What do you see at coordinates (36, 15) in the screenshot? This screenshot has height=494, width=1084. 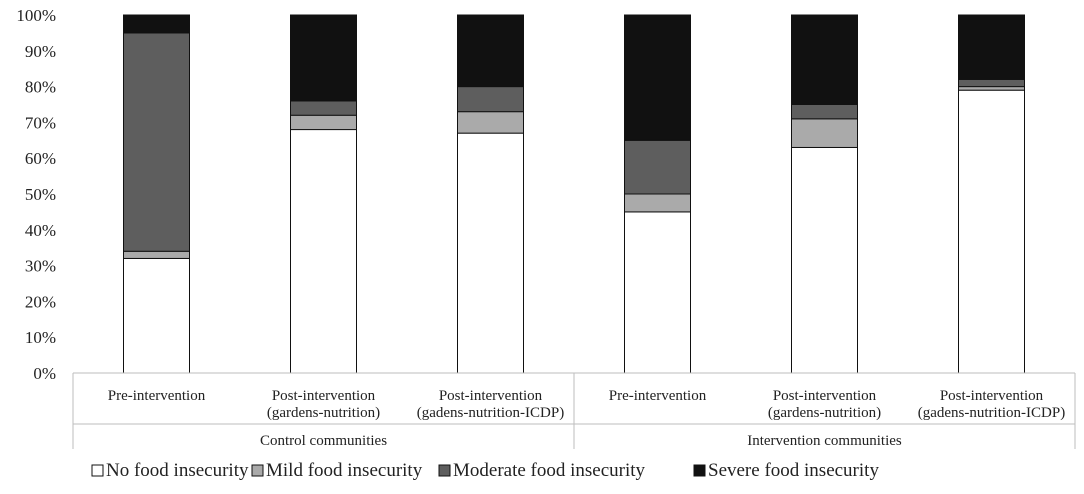 I see `y-tick-label: 100%` at bounding box center [36, 15].